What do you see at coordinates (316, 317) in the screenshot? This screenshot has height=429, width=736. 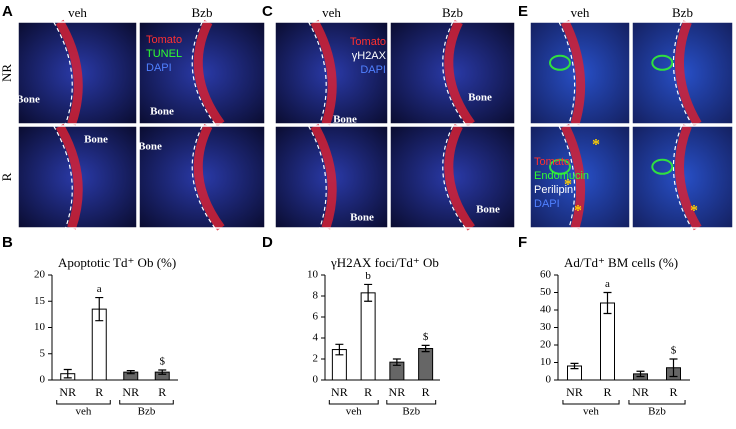 I see `y-tick-label: 6` at bounding box center [316, 317].